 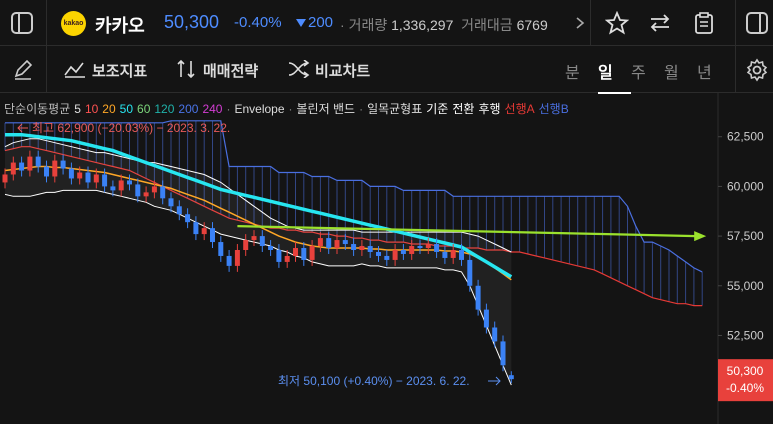 I want to click on draw-icon, so click(x=23, y=69).